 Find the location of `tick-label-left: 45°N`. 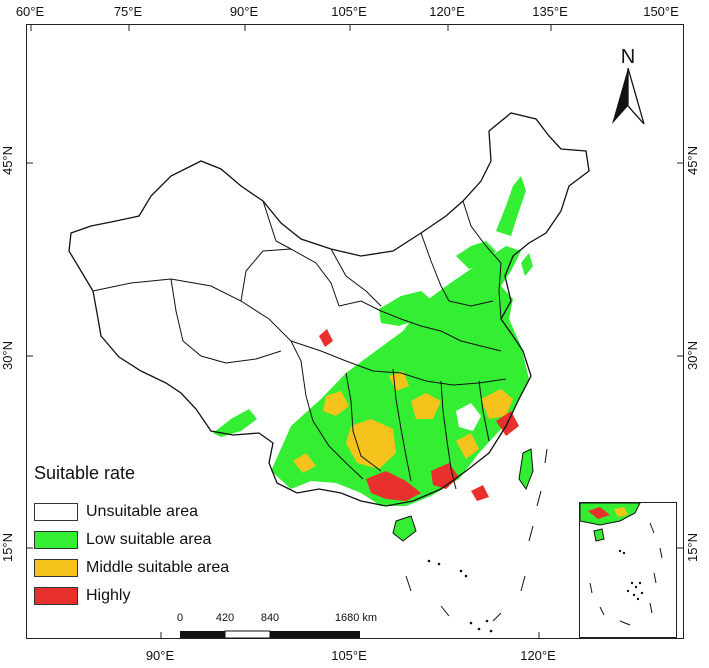

tick-label-left: 45°N is located at coordinates (8, 160).